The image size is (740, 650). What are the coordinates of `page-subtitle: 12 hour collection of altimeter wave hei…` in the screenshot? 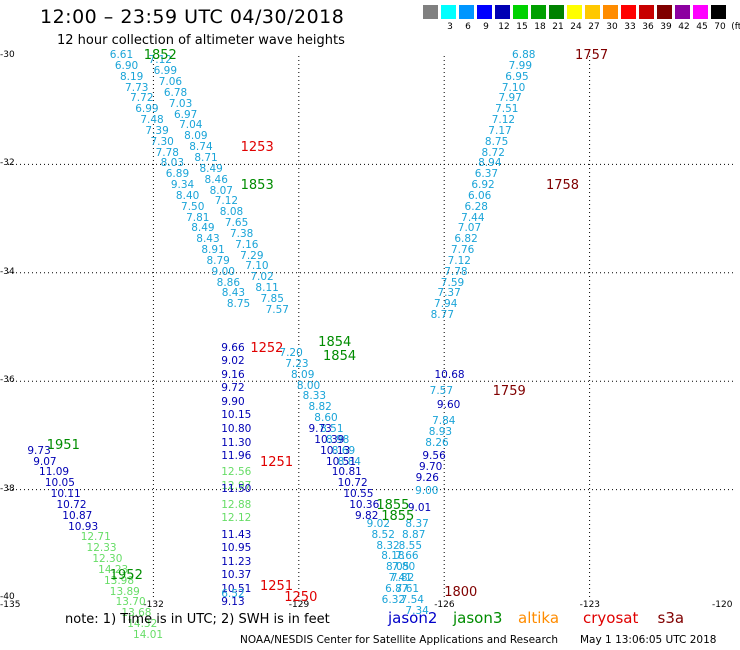 It's located at (201, 40).